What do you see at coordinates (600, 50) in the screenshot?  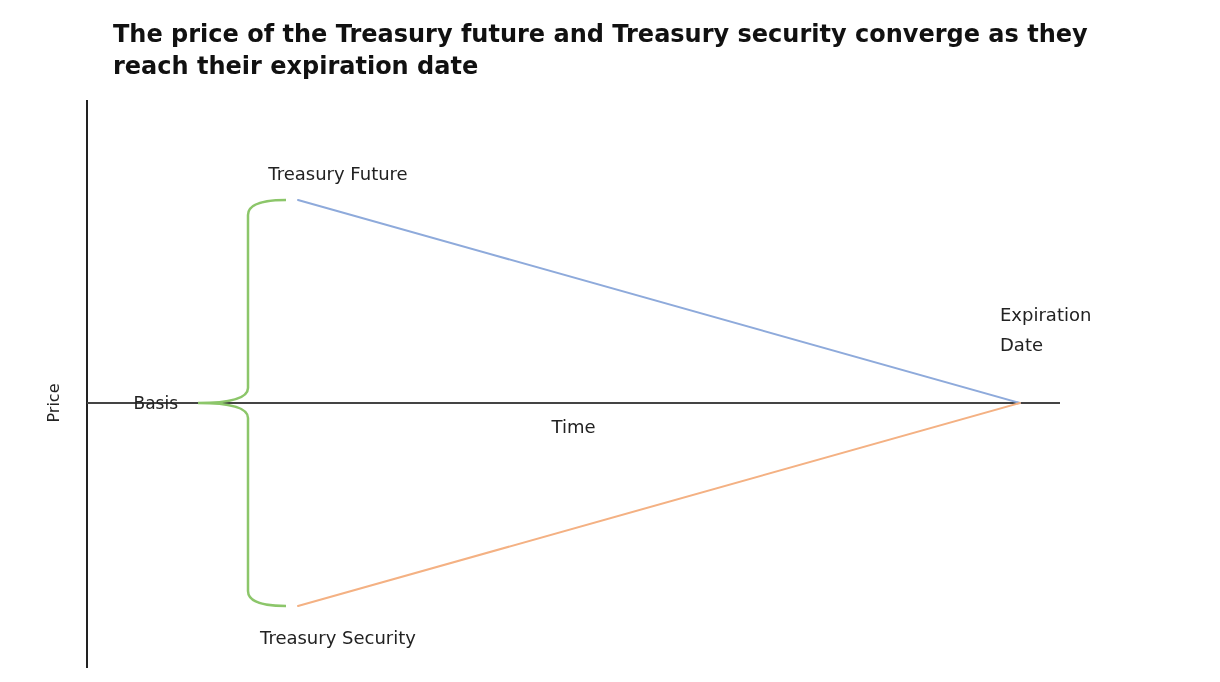 I see `chart-title: The price of the Treasury future and Treasury security converge as they reach their expiration date` at bounding box center [600, 50].